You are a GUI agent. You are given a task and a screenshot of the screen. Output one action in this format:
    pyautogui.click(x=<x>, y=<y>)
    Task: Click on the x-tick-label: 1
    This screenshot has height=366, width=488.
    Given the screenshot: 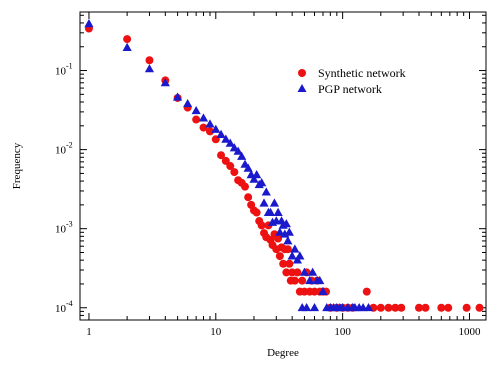 What is the action you would take?
    pyautogui.click(x=89, y=332)
    